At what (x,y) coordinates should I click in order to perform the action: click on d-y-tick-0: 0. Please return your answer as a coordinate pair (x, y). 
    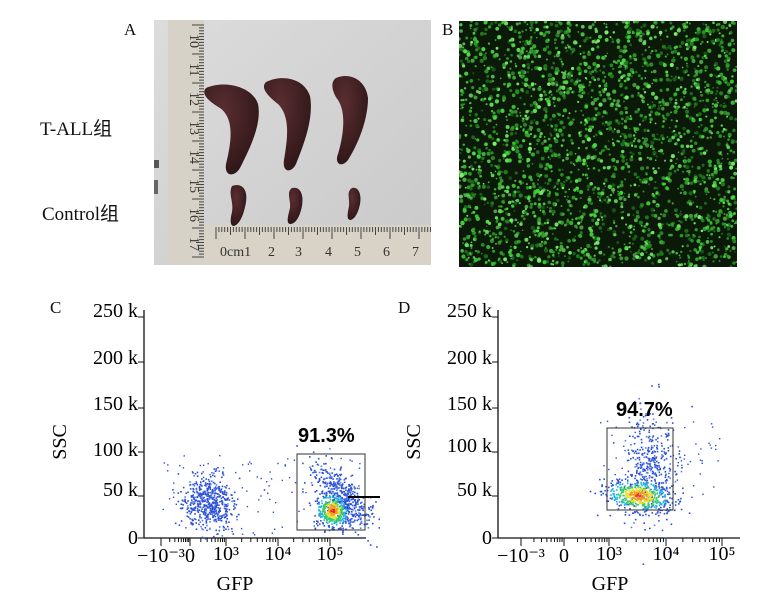
    Looking at the image, I should click on (487, 538).